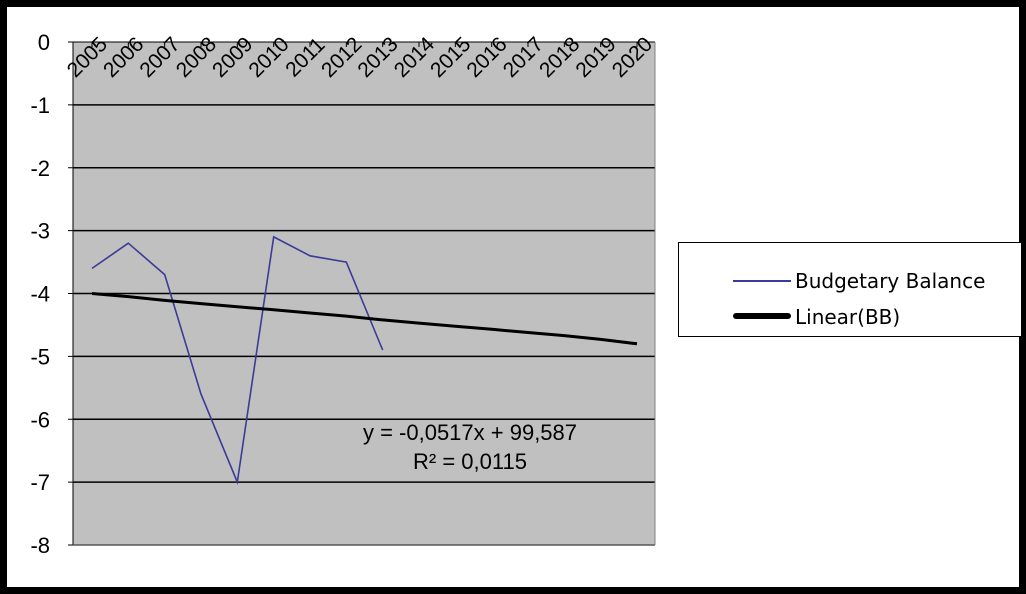 The image size is (1026, 594). What do you see at coordinates (40, 105) in the screenshot?
I see `y-tick-label: -1` at bounding box center [40, 105].